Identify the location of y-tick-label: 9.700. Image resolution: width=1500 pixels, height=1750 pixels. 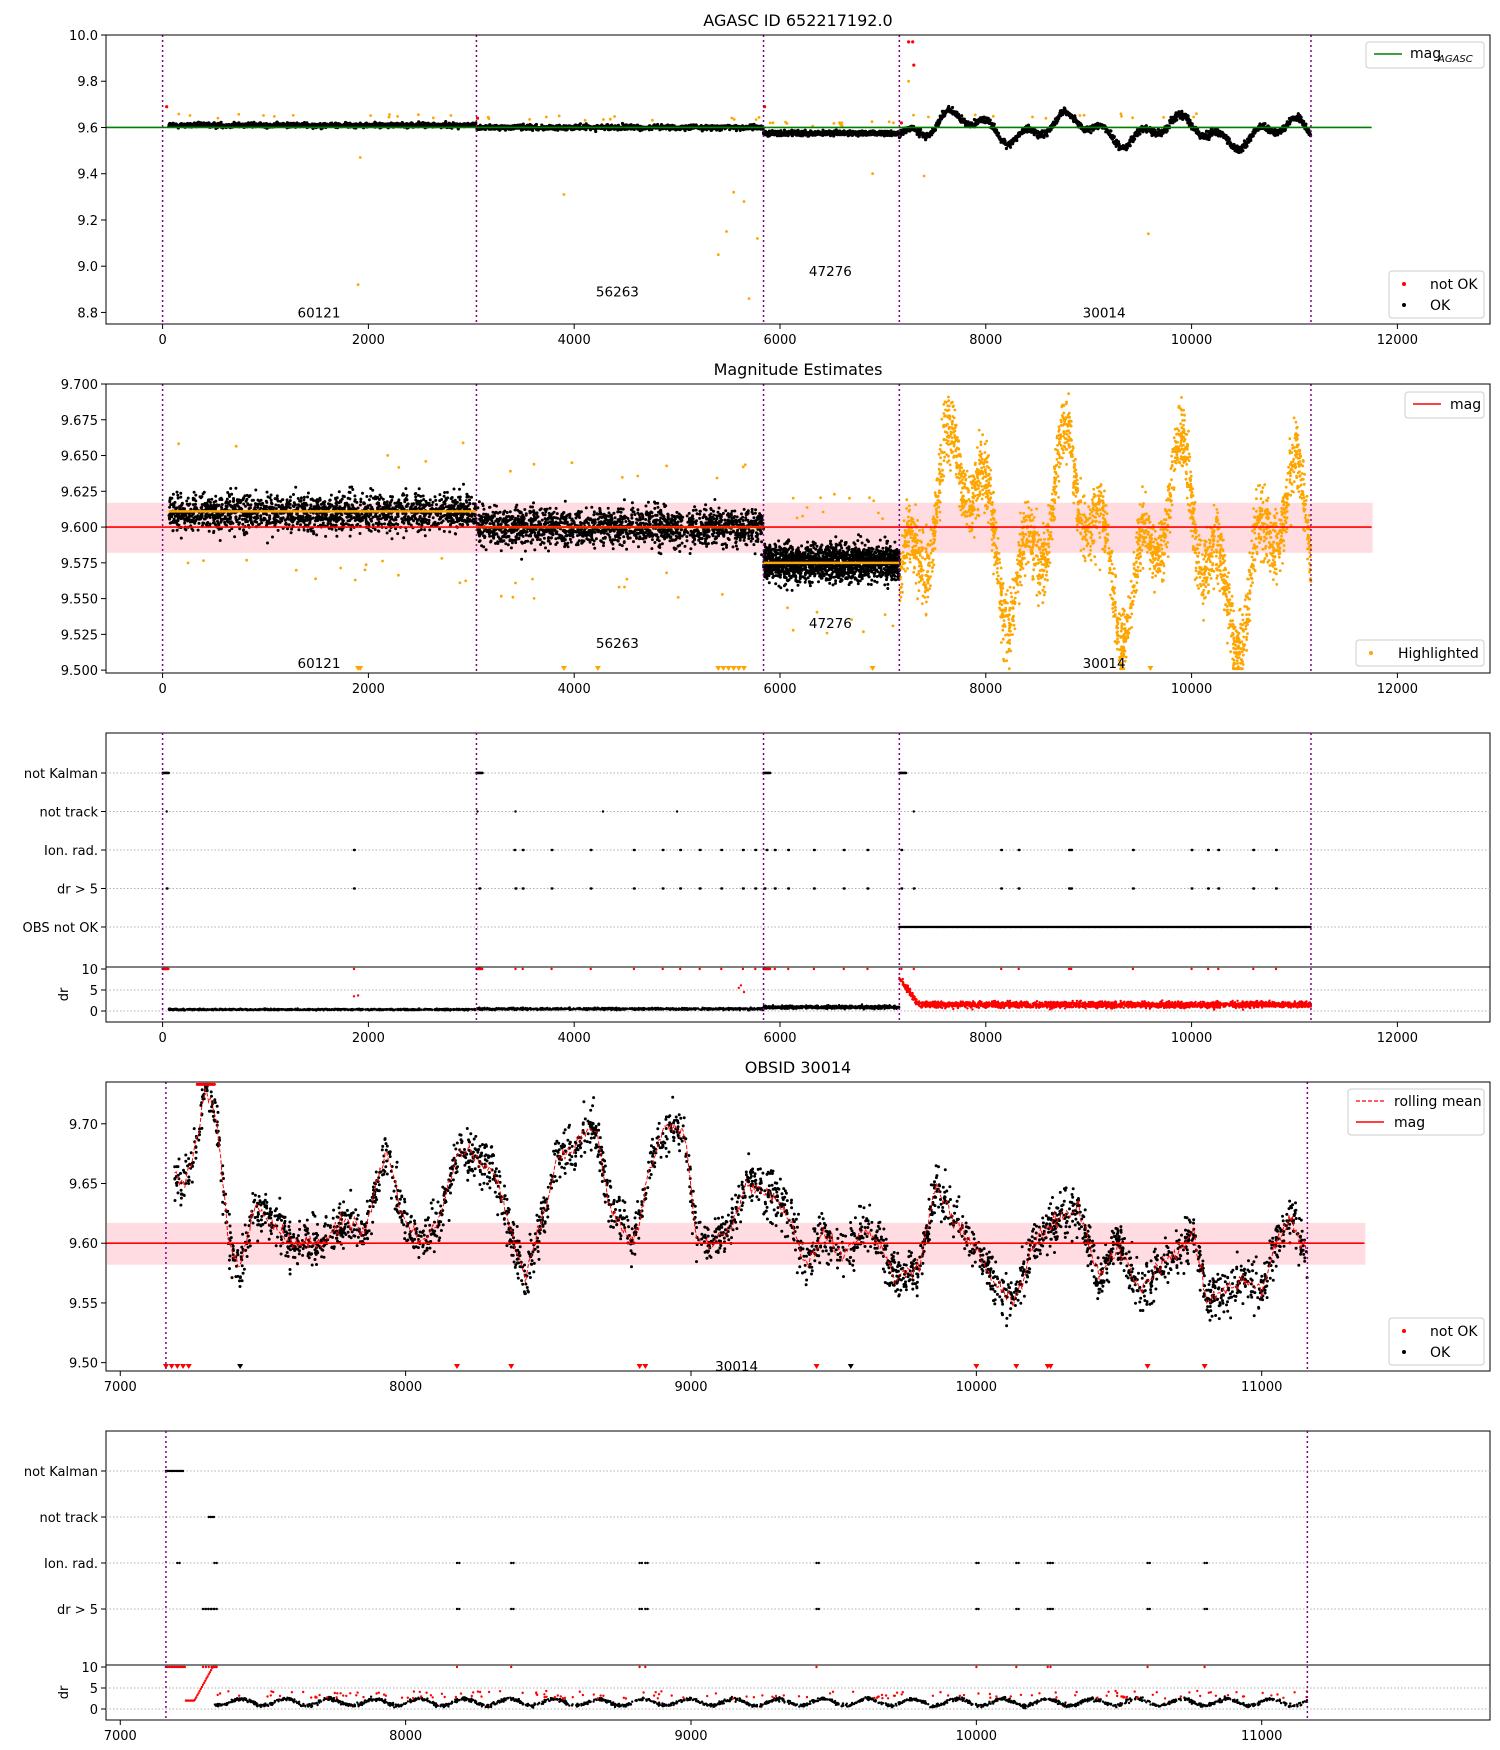
(79, 385).